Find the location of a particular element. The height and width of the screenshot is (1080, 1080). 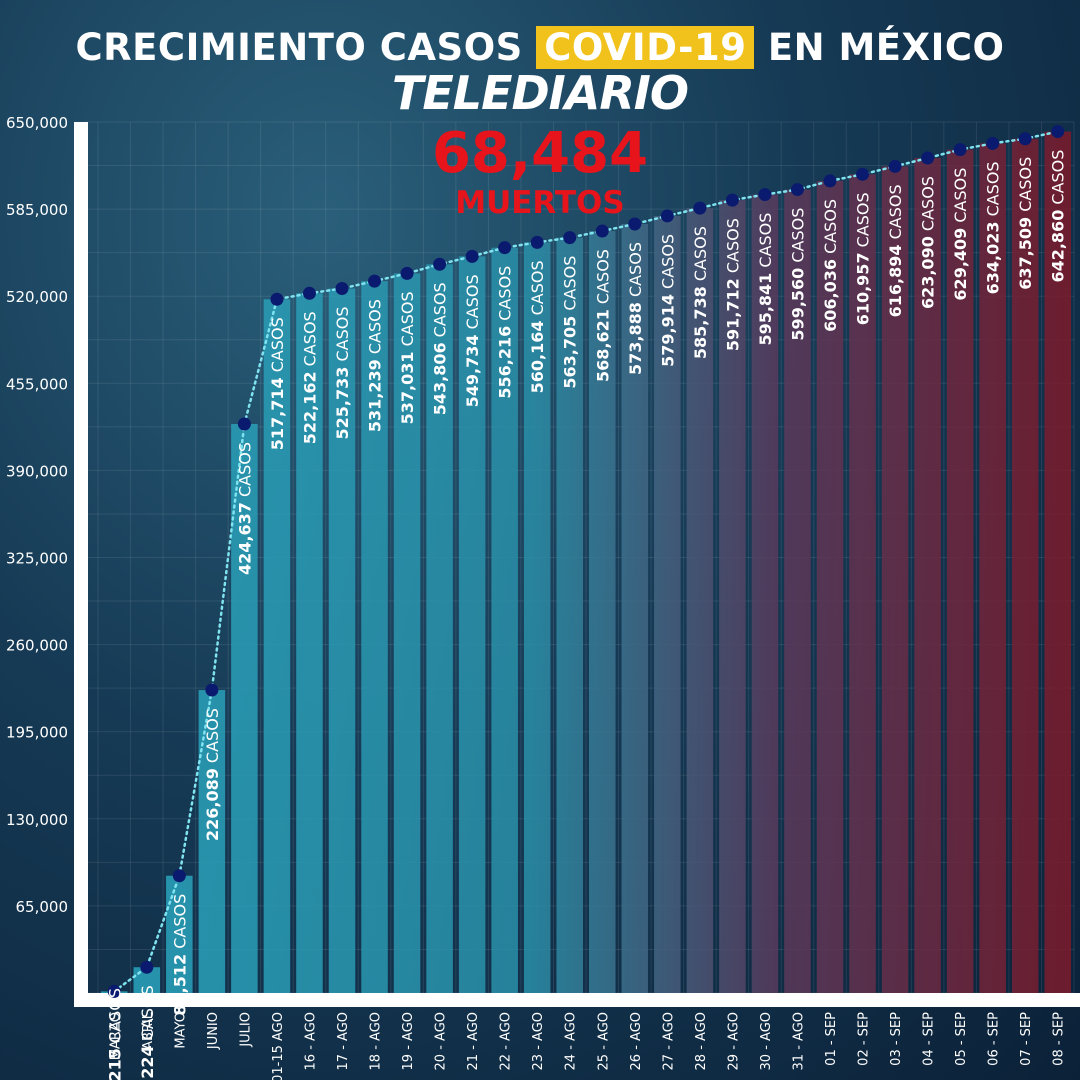

bar-label: 610,957 CASOS is located at coordinates (863, 258).